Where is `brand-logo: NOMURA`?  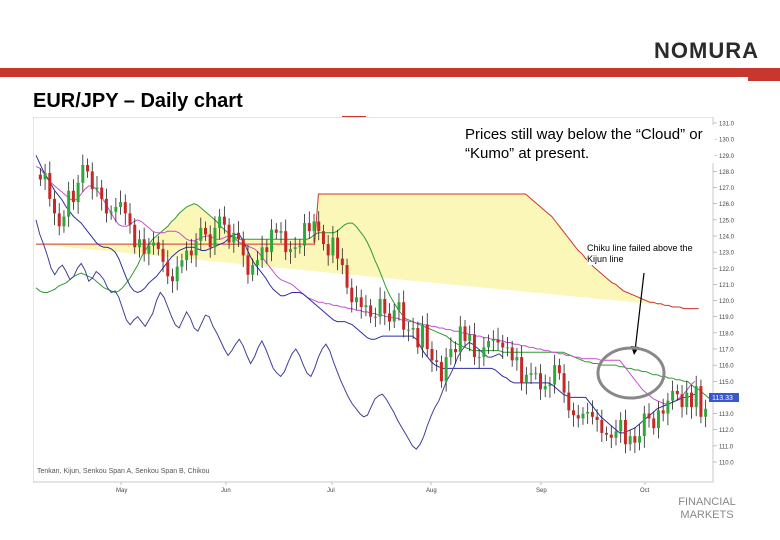
brand-logo: NOMURA is located at coordinates (706, 50).